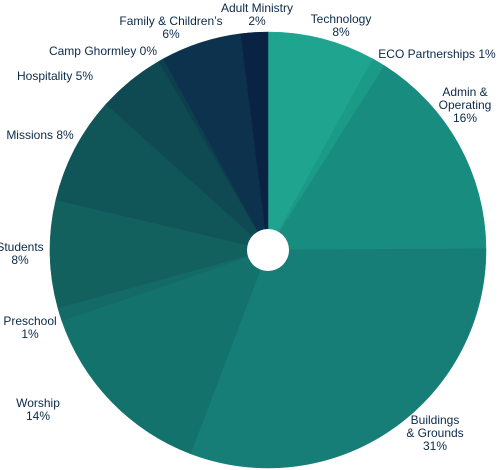  I want to click on slice-label-camp-ghormley: Camp Ghormley 0%, so click(103, 51).